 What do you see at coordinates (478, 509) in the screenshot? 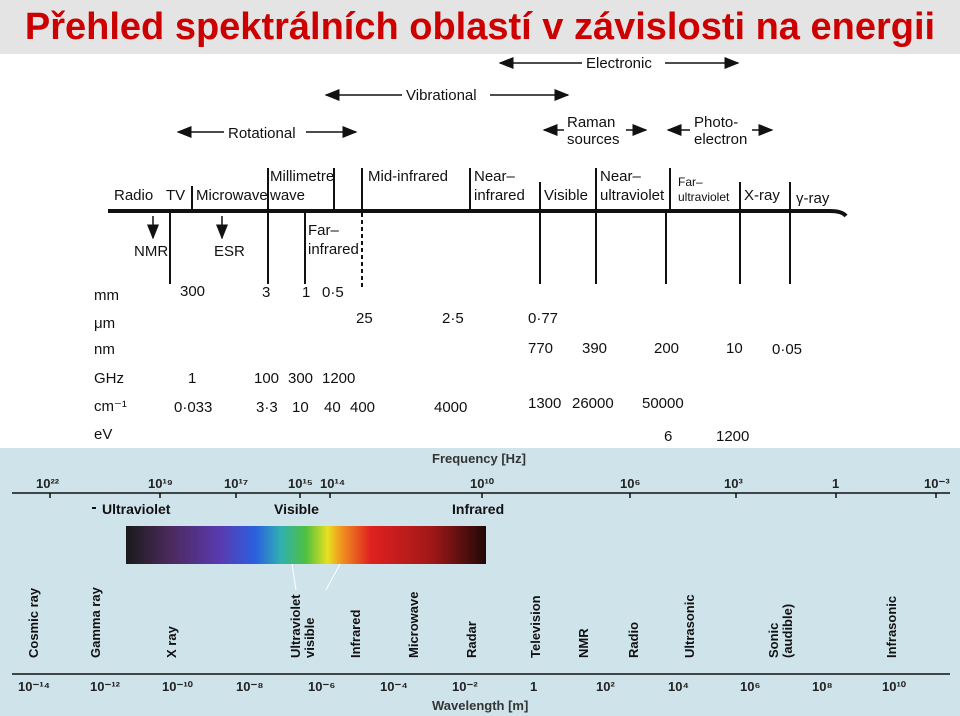
I see `band-infrared: Infrared` at bounding box center [478, 509].